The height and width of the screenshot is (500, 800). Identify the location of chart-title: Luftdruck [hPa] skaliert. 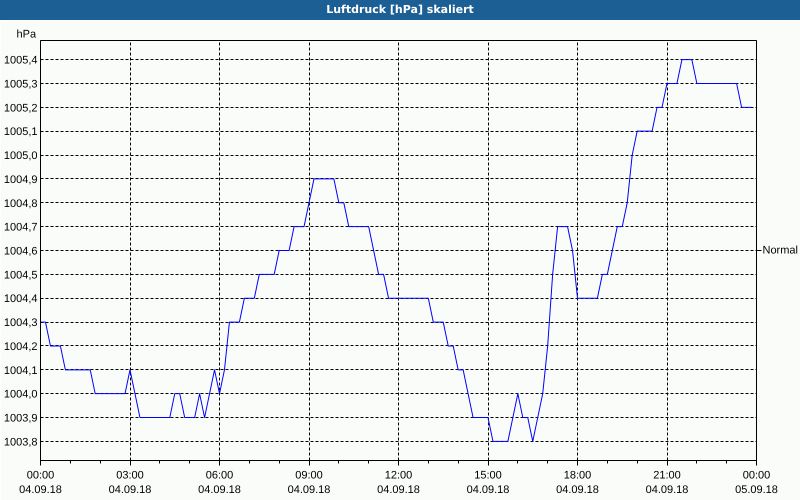
(400, 10).